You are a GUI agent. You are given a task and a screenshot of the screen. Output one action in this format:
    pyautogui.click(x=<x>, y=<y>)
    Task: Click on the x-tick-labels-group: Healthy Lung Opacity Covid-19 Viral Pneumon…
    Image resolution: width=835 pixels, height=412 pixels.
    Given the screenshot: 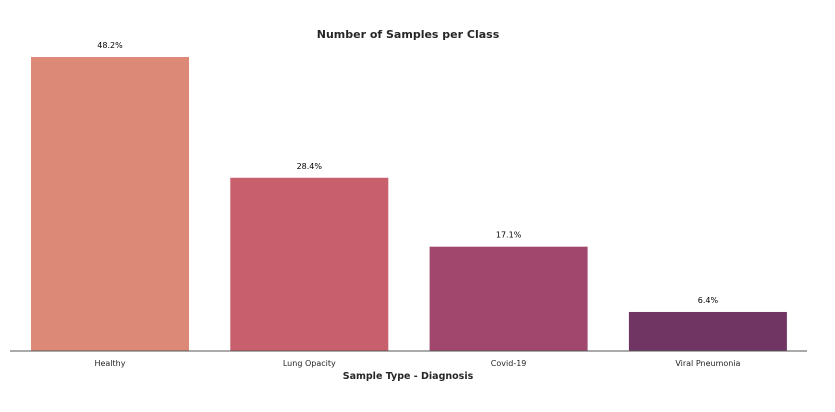 What is the action you would take?
    pyautogui.click(x=417, y=363)
    